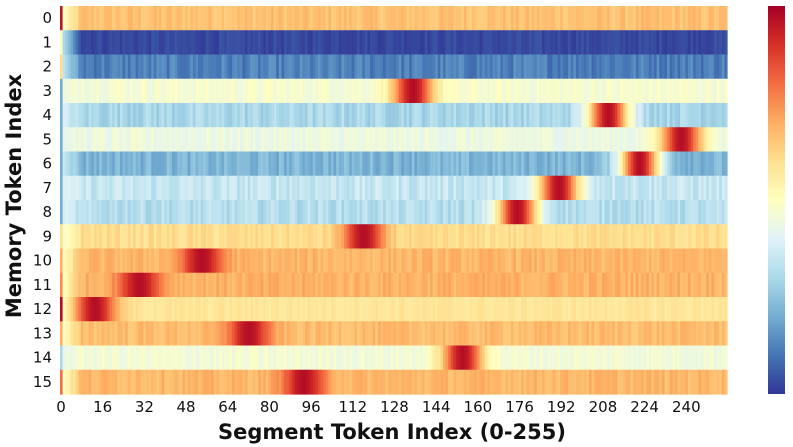  Describe the element at coordinates (47, 42) in the screenshot. I see `y-tick-label: 1` at that location.